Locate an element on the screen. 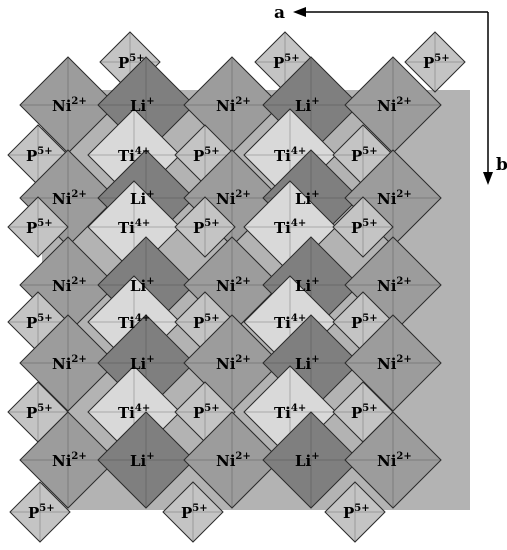 The height and width of the screenshot is (550, 507). a-axis-arrowhead is located at coordinates (299, 12).